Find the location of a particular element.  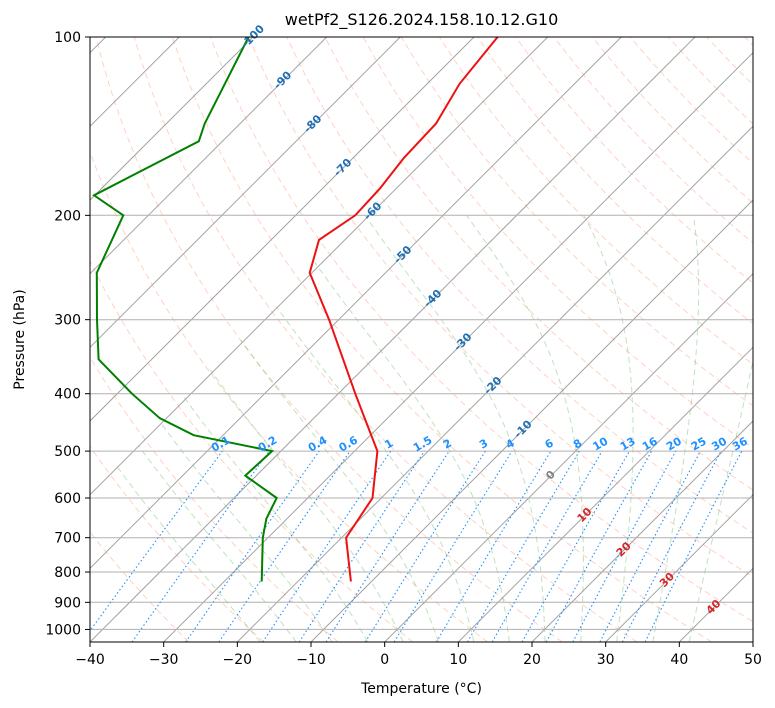

y-tick-label: 1000 is located at coordinates (63, 630).